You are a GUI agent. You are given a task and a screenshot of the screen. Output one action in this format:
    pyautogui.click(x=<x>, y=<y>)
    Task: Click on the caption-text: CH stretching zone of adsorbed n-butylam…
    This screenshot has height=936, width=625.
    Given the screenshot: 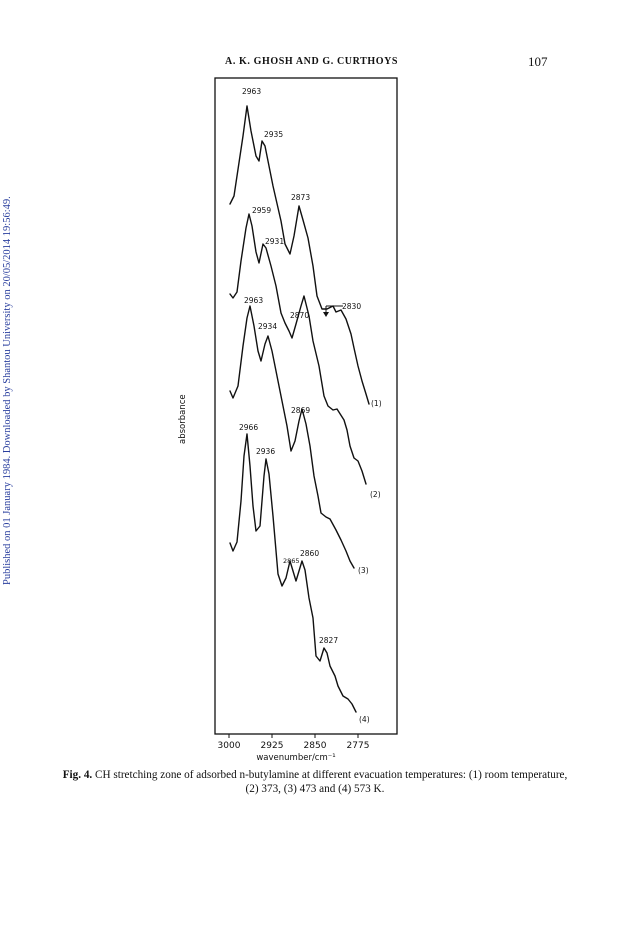 What is the action you would take?
    pyautogui.click(x=330, y=782)
    